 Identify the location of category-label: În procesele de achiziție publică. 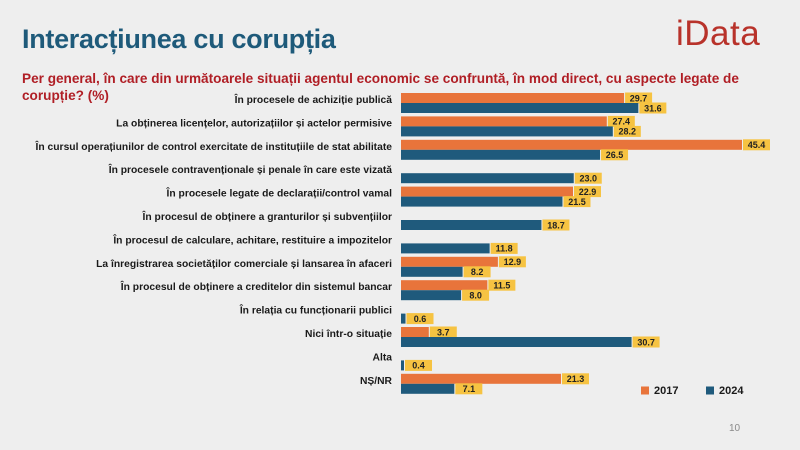
(313, 99).